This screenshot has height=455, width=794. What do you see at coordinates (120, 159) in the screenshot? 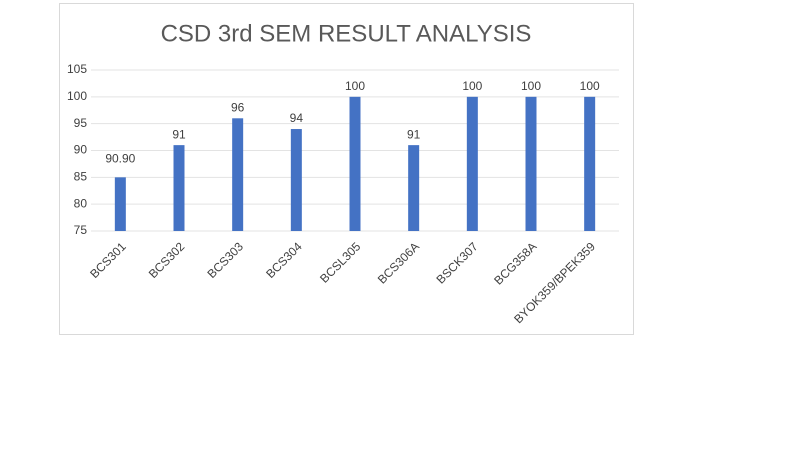
I see `annotation: 90.90` at bounding box center [120, 159].